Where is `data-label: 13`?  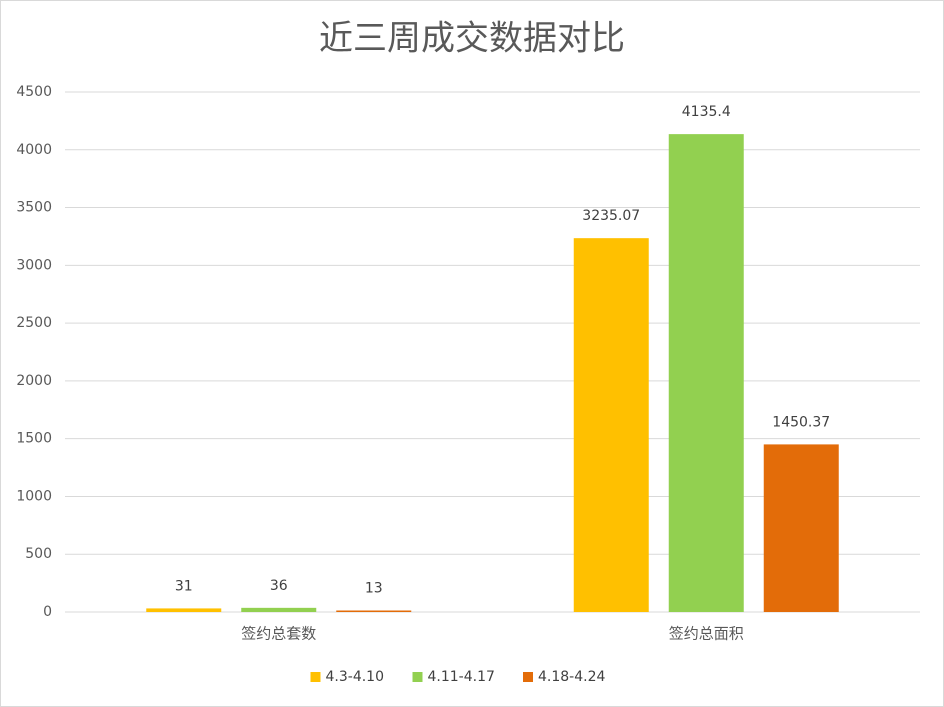 data-label: 13 is located at coordinates (374, 588).